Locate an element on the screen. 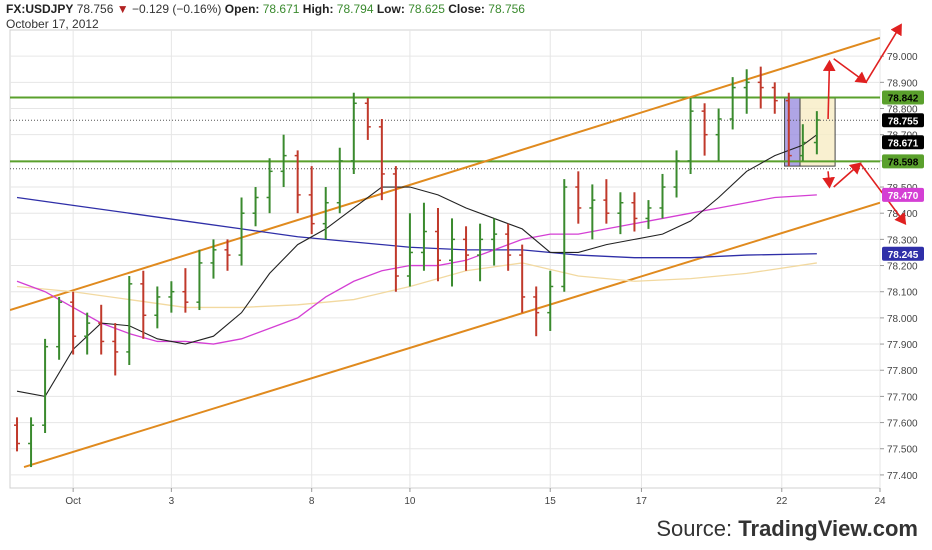  y-tick-label: 78.800 is located at coordinates (902, 110).